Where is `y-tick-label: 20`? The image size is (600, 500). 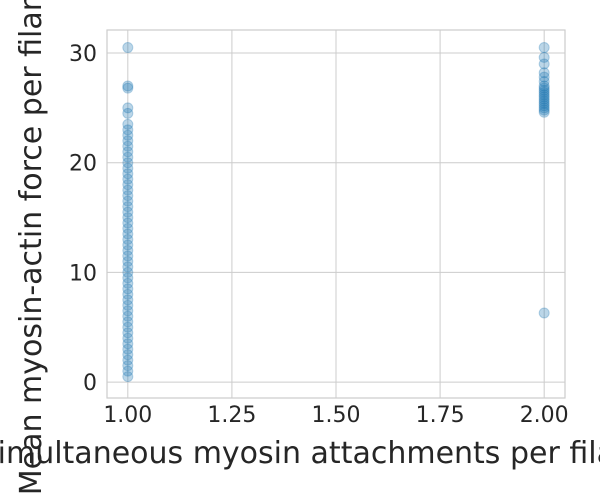 y-tick-label: 20 is located at coordinates (83, 164).